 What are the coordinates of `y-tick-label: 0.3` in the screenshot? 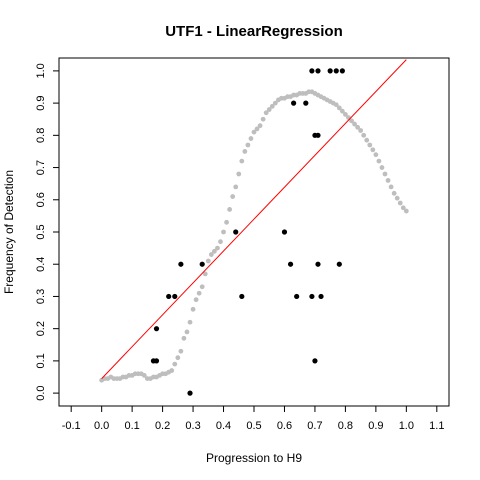 It's located at (41, 296).